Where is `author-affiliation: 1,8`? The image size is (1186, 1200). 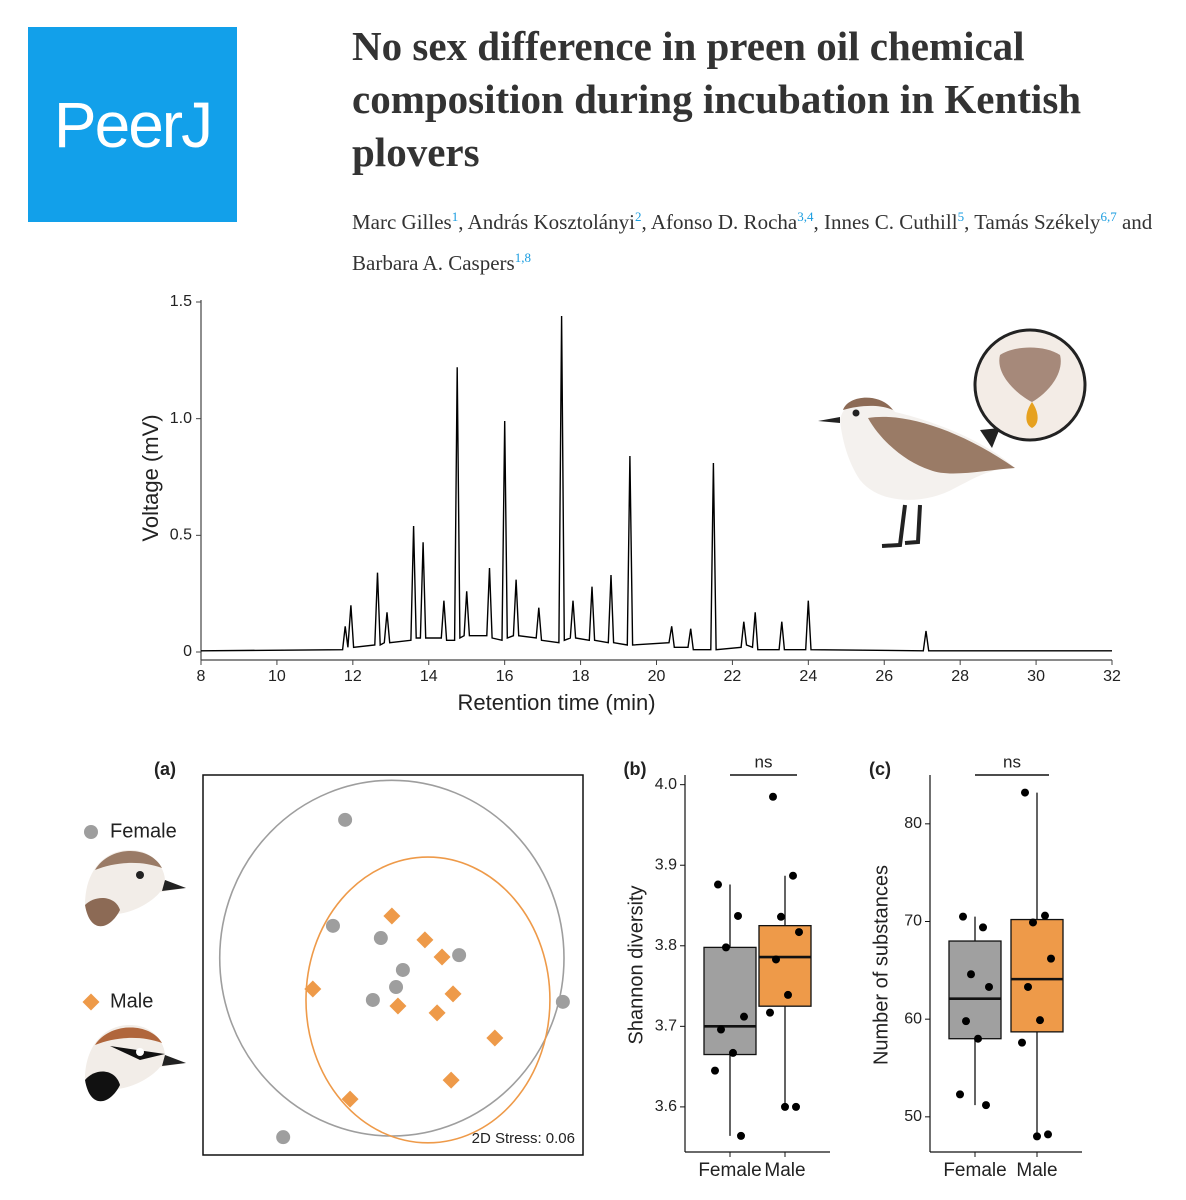
author-affiliation: 1,8 is located at coordinates (522, 257).